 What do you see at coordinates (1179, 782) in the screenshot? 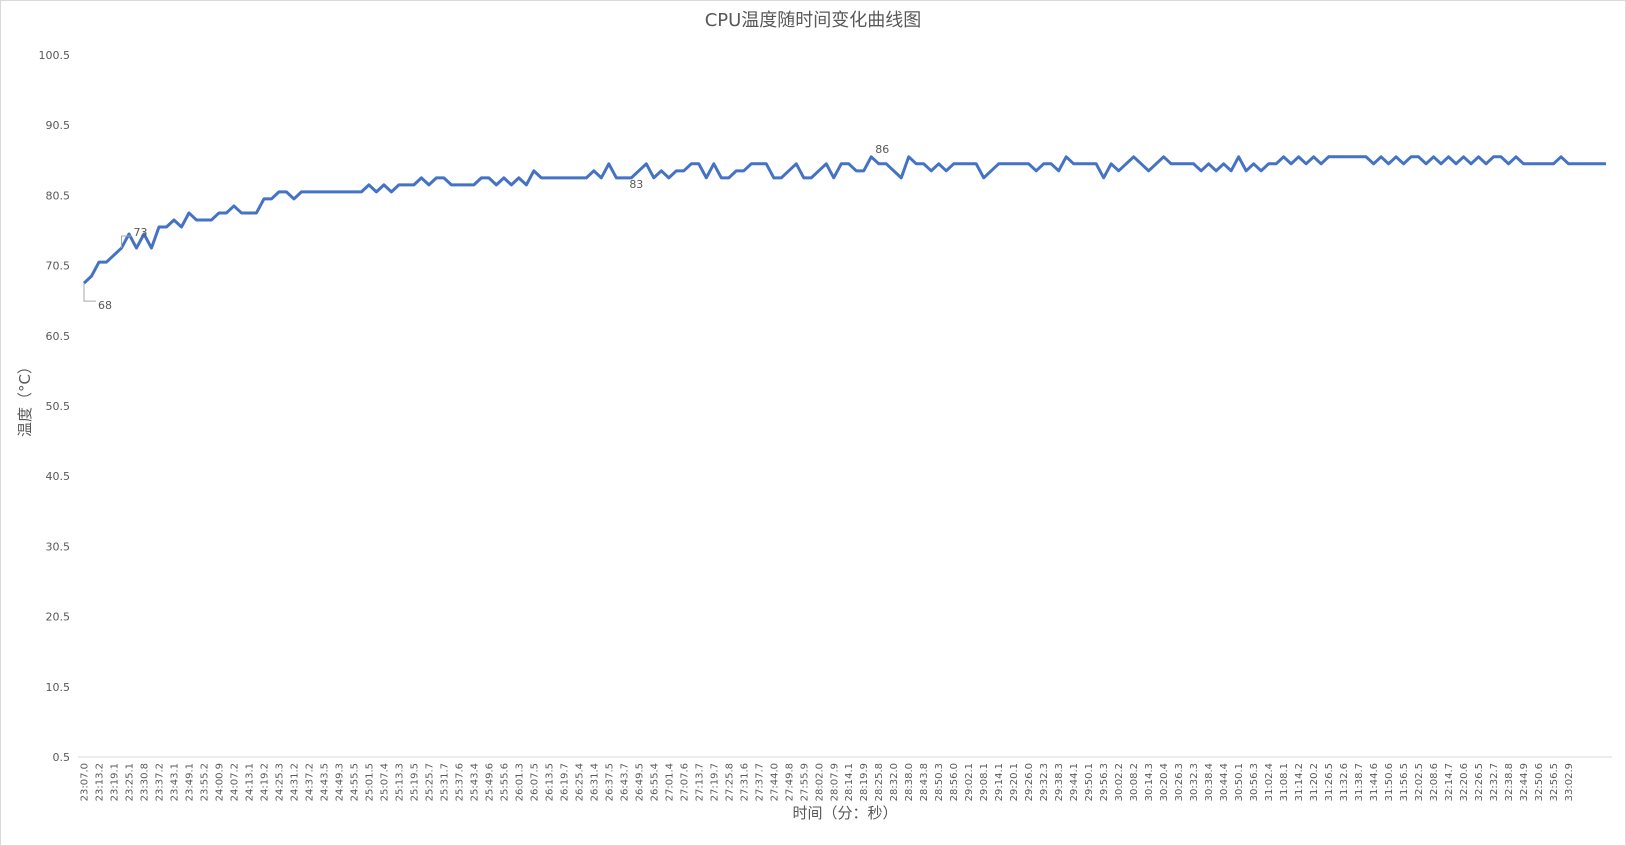
I see `x-tick-label: 30:26.3` at bounding box center [1179, 782].